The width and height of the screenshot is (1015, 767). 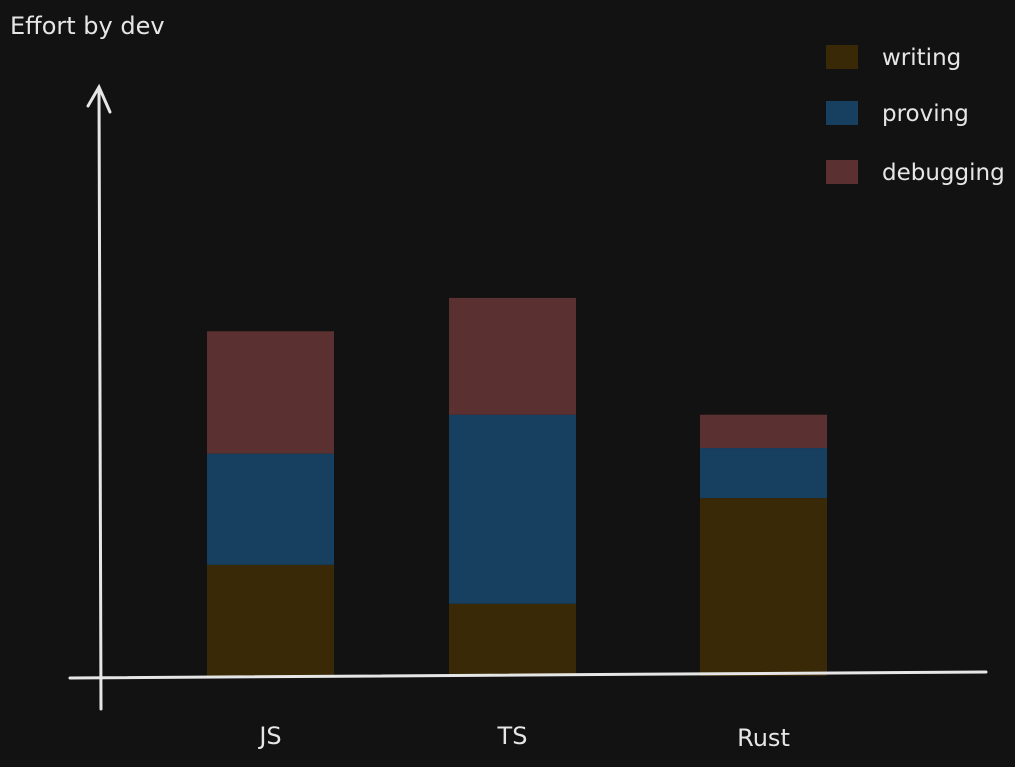 I want to click on y-axis-arrow-icon, so click(x=99, y=98).